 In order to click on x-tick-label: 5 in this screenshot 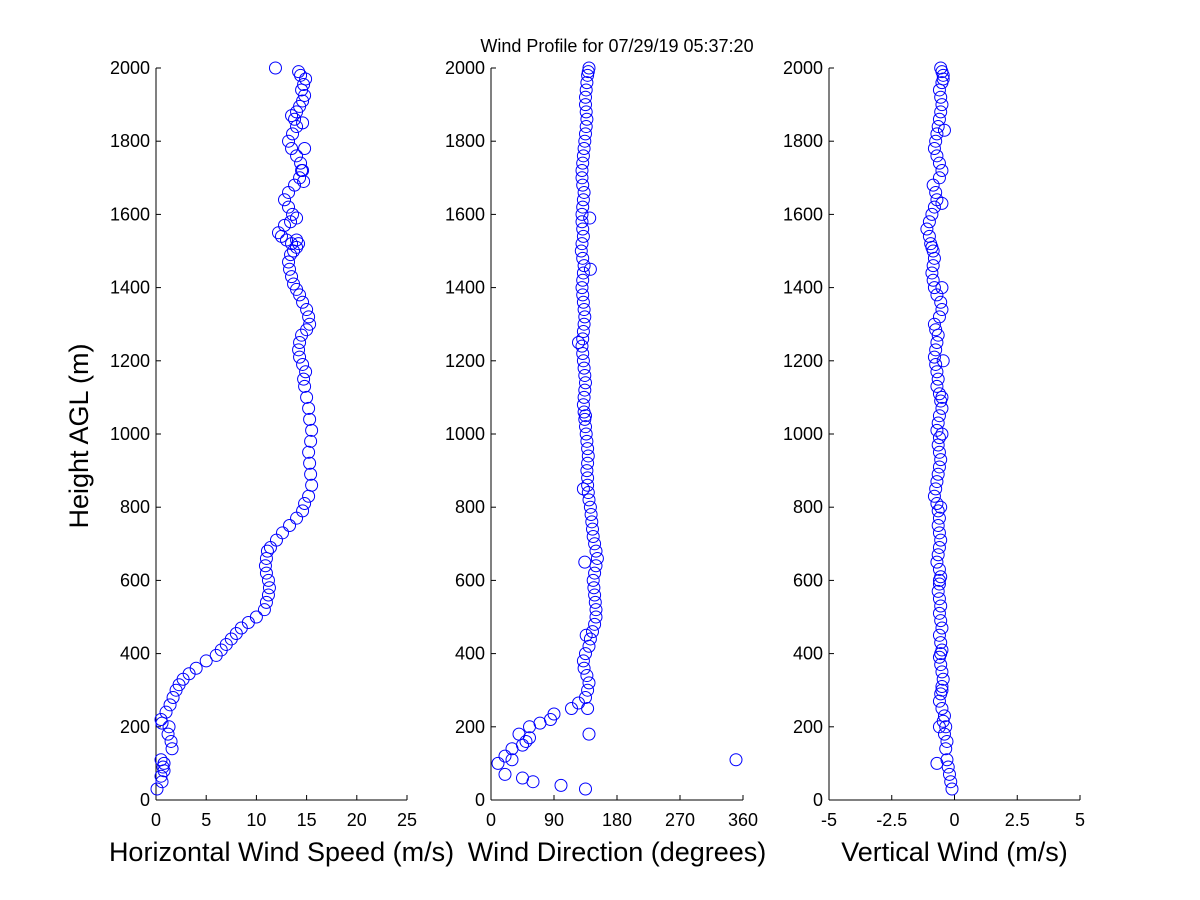, I will do `click(206, 820)`.